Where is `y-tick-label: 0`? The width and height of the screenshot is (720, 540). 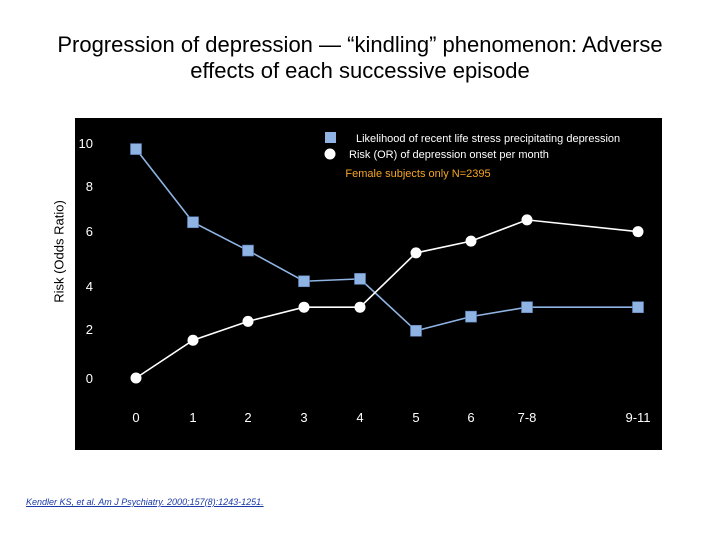
y-tick-label: 0 is located at coordinates (89, 378).